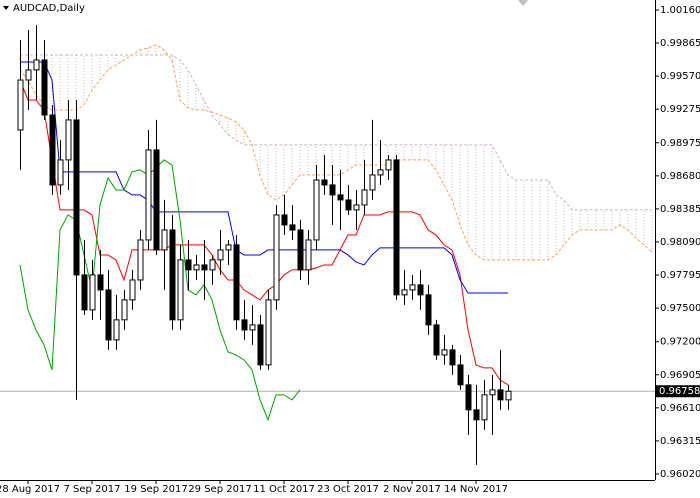 The height and width of the screenshot is (498, 700). Describe the element at coordinates (412, 489) in the screenshot. I see `x-tick-label: 2 Nov 2017` at that location.